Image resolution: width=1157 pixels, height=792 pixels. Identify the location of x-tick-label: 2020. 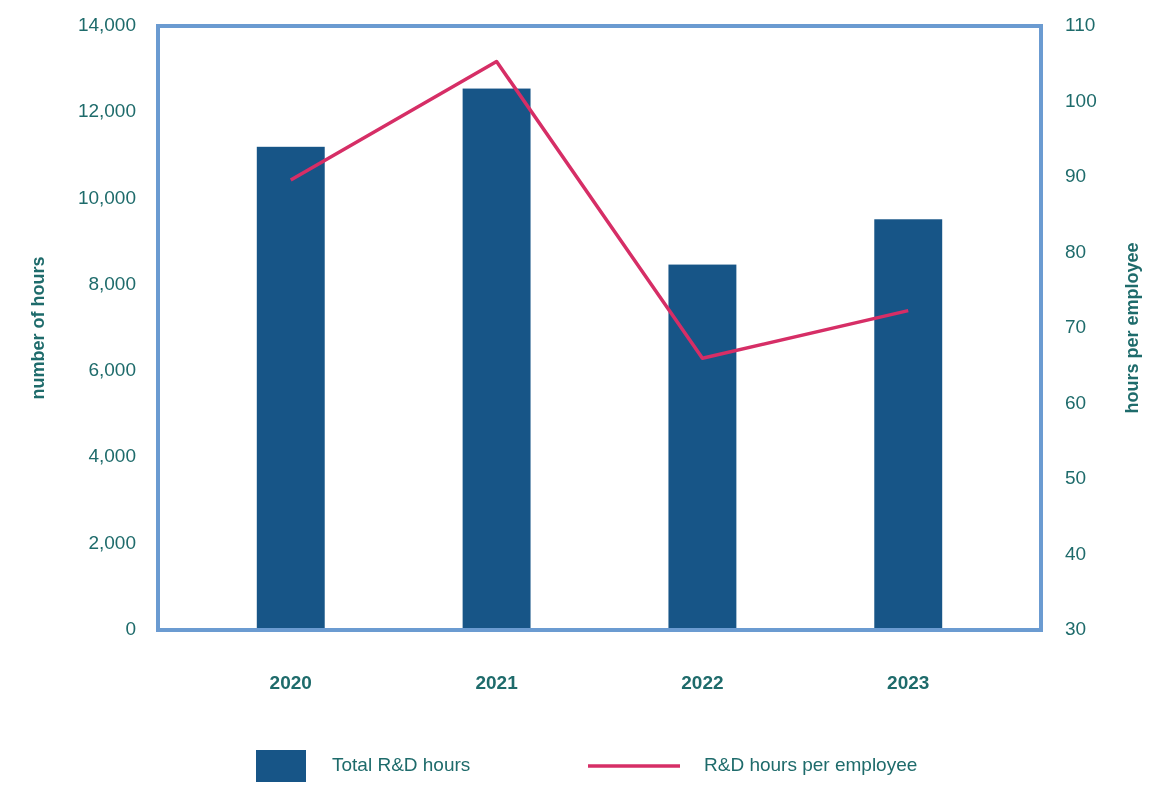
(290, 683).